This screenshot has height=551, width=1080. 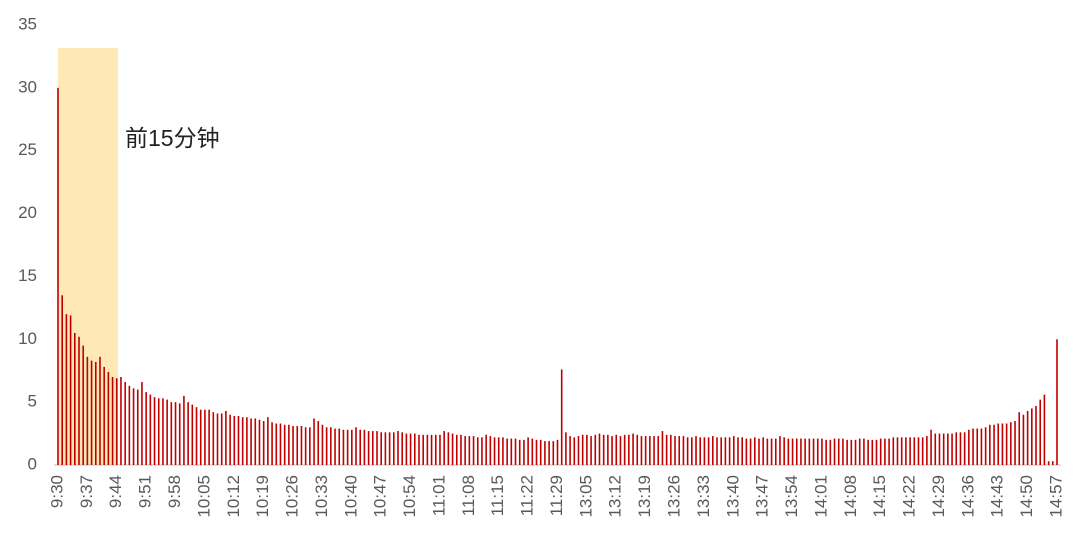 What do you see at coordinates (997, 496) in the screenshot?
I see `x-tick-label: 14:43` at bounding box center [997, 496].